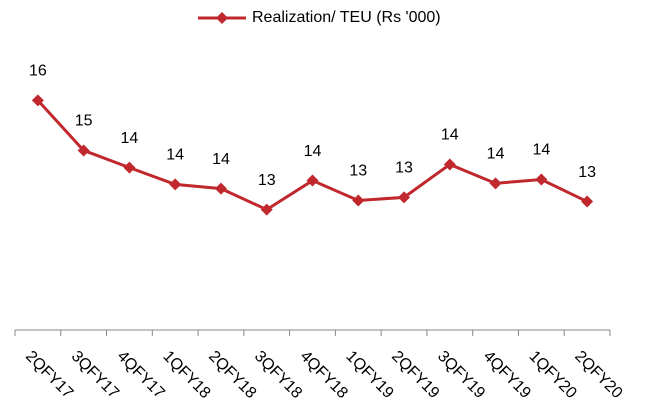 The image size is (657, 410). Describe the element at coordinates (232, 375) in the screenshot. I see `x-tick-label: 2QFY18` at that location.